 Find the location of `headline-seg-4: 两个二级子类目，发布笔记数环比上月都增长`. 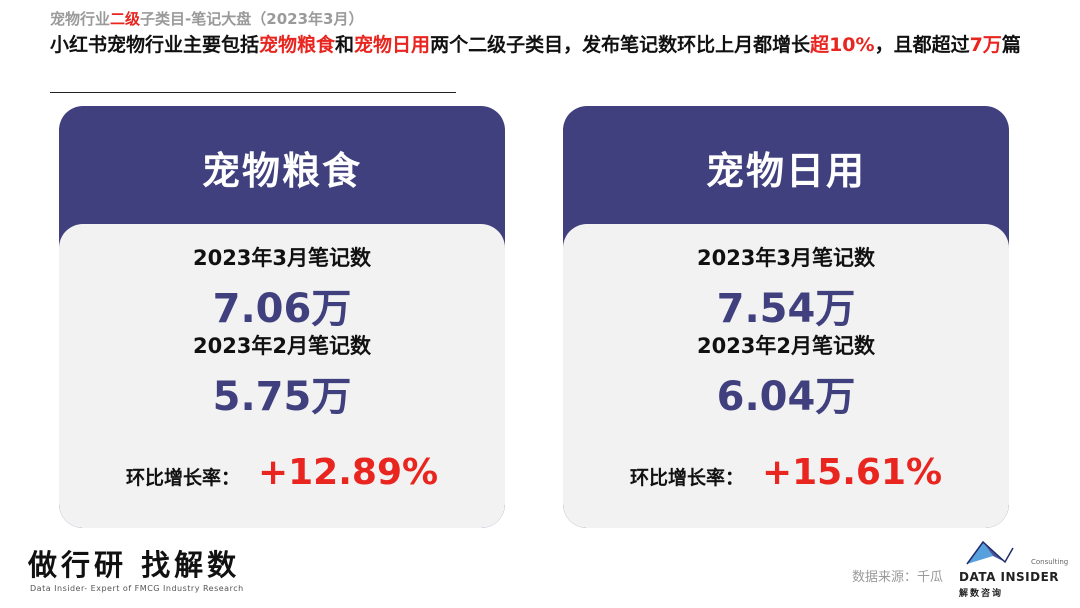

headline-seg-4: 两个二级子类目，发布笔记数环比上月都增长 is located at coordinates (620, 45).